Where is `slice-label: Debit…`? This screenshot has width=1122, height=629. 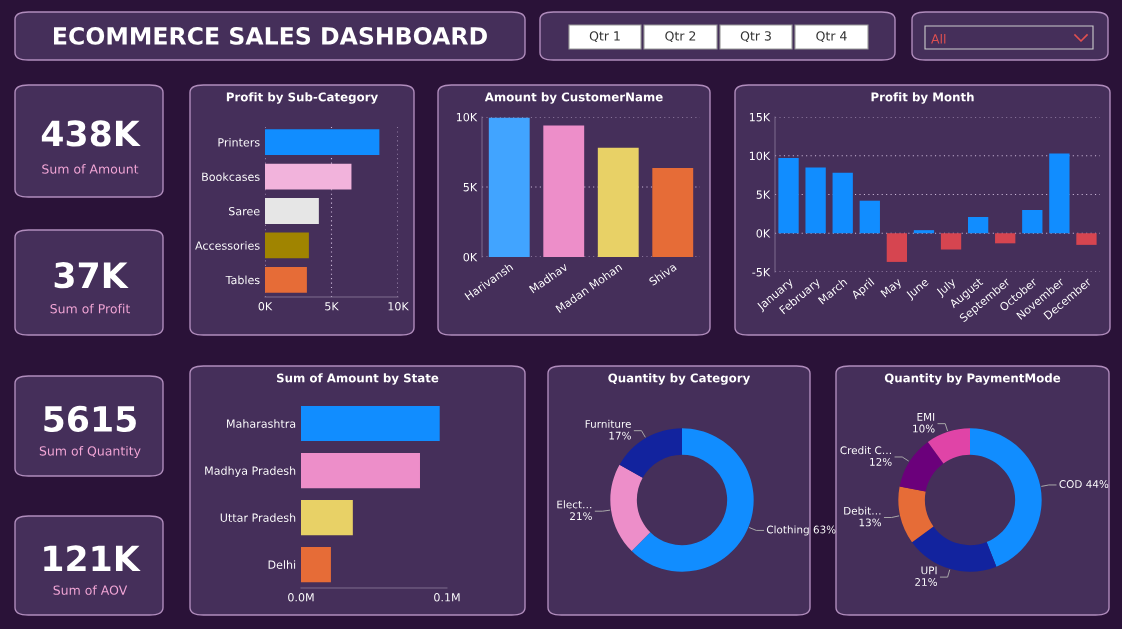 slice-label: Debit… is located at coordinates (862, 510).